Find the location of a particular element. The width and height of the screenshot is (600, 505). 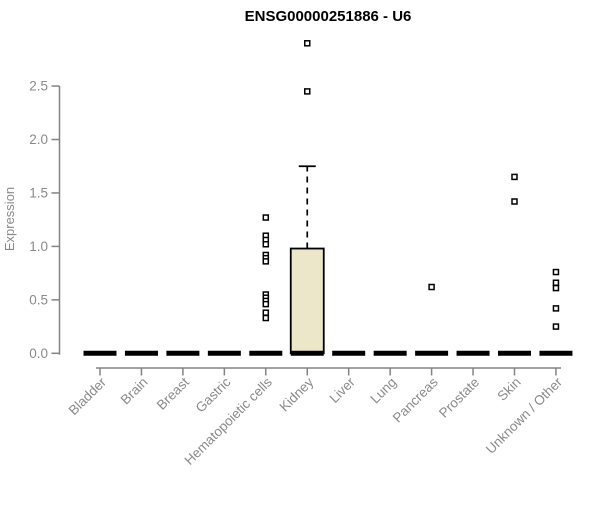

category-label: Prostate is located at coordinates (459, 398).